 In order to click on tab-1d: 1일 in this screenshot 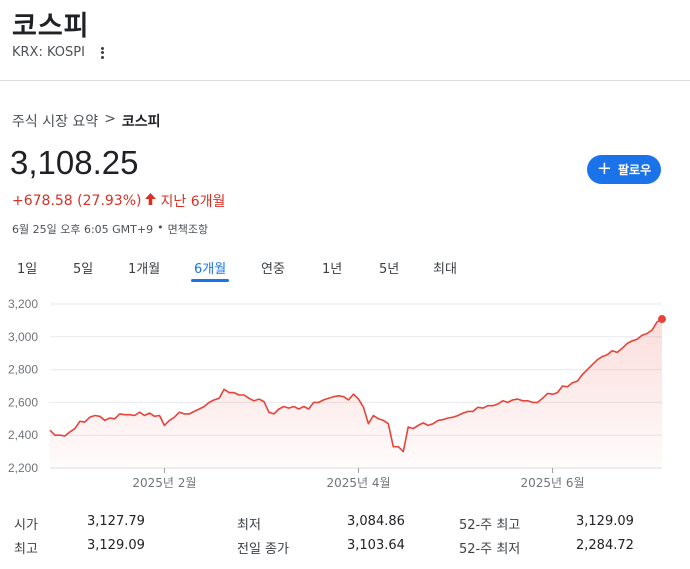, I will do `click(27, 269)`.